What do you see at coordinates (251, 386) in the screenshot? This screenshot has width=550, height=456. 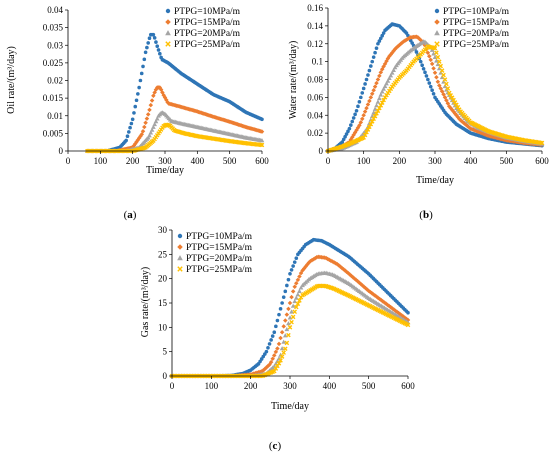 I see `chart-c-x-tick-label: 200` at bounding box center [251, 386].